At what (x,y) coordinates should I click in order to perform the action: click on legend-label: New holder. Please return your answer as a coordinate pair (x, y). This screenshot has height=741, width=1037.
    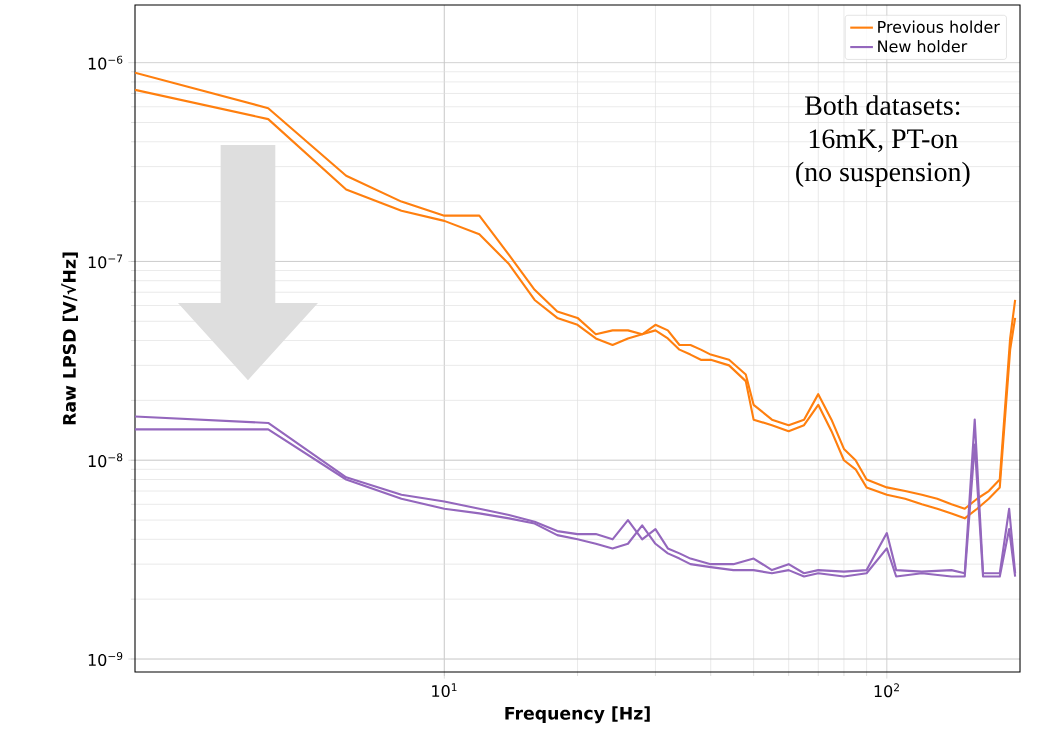
    Looking at the image, I should click on (923, 46).